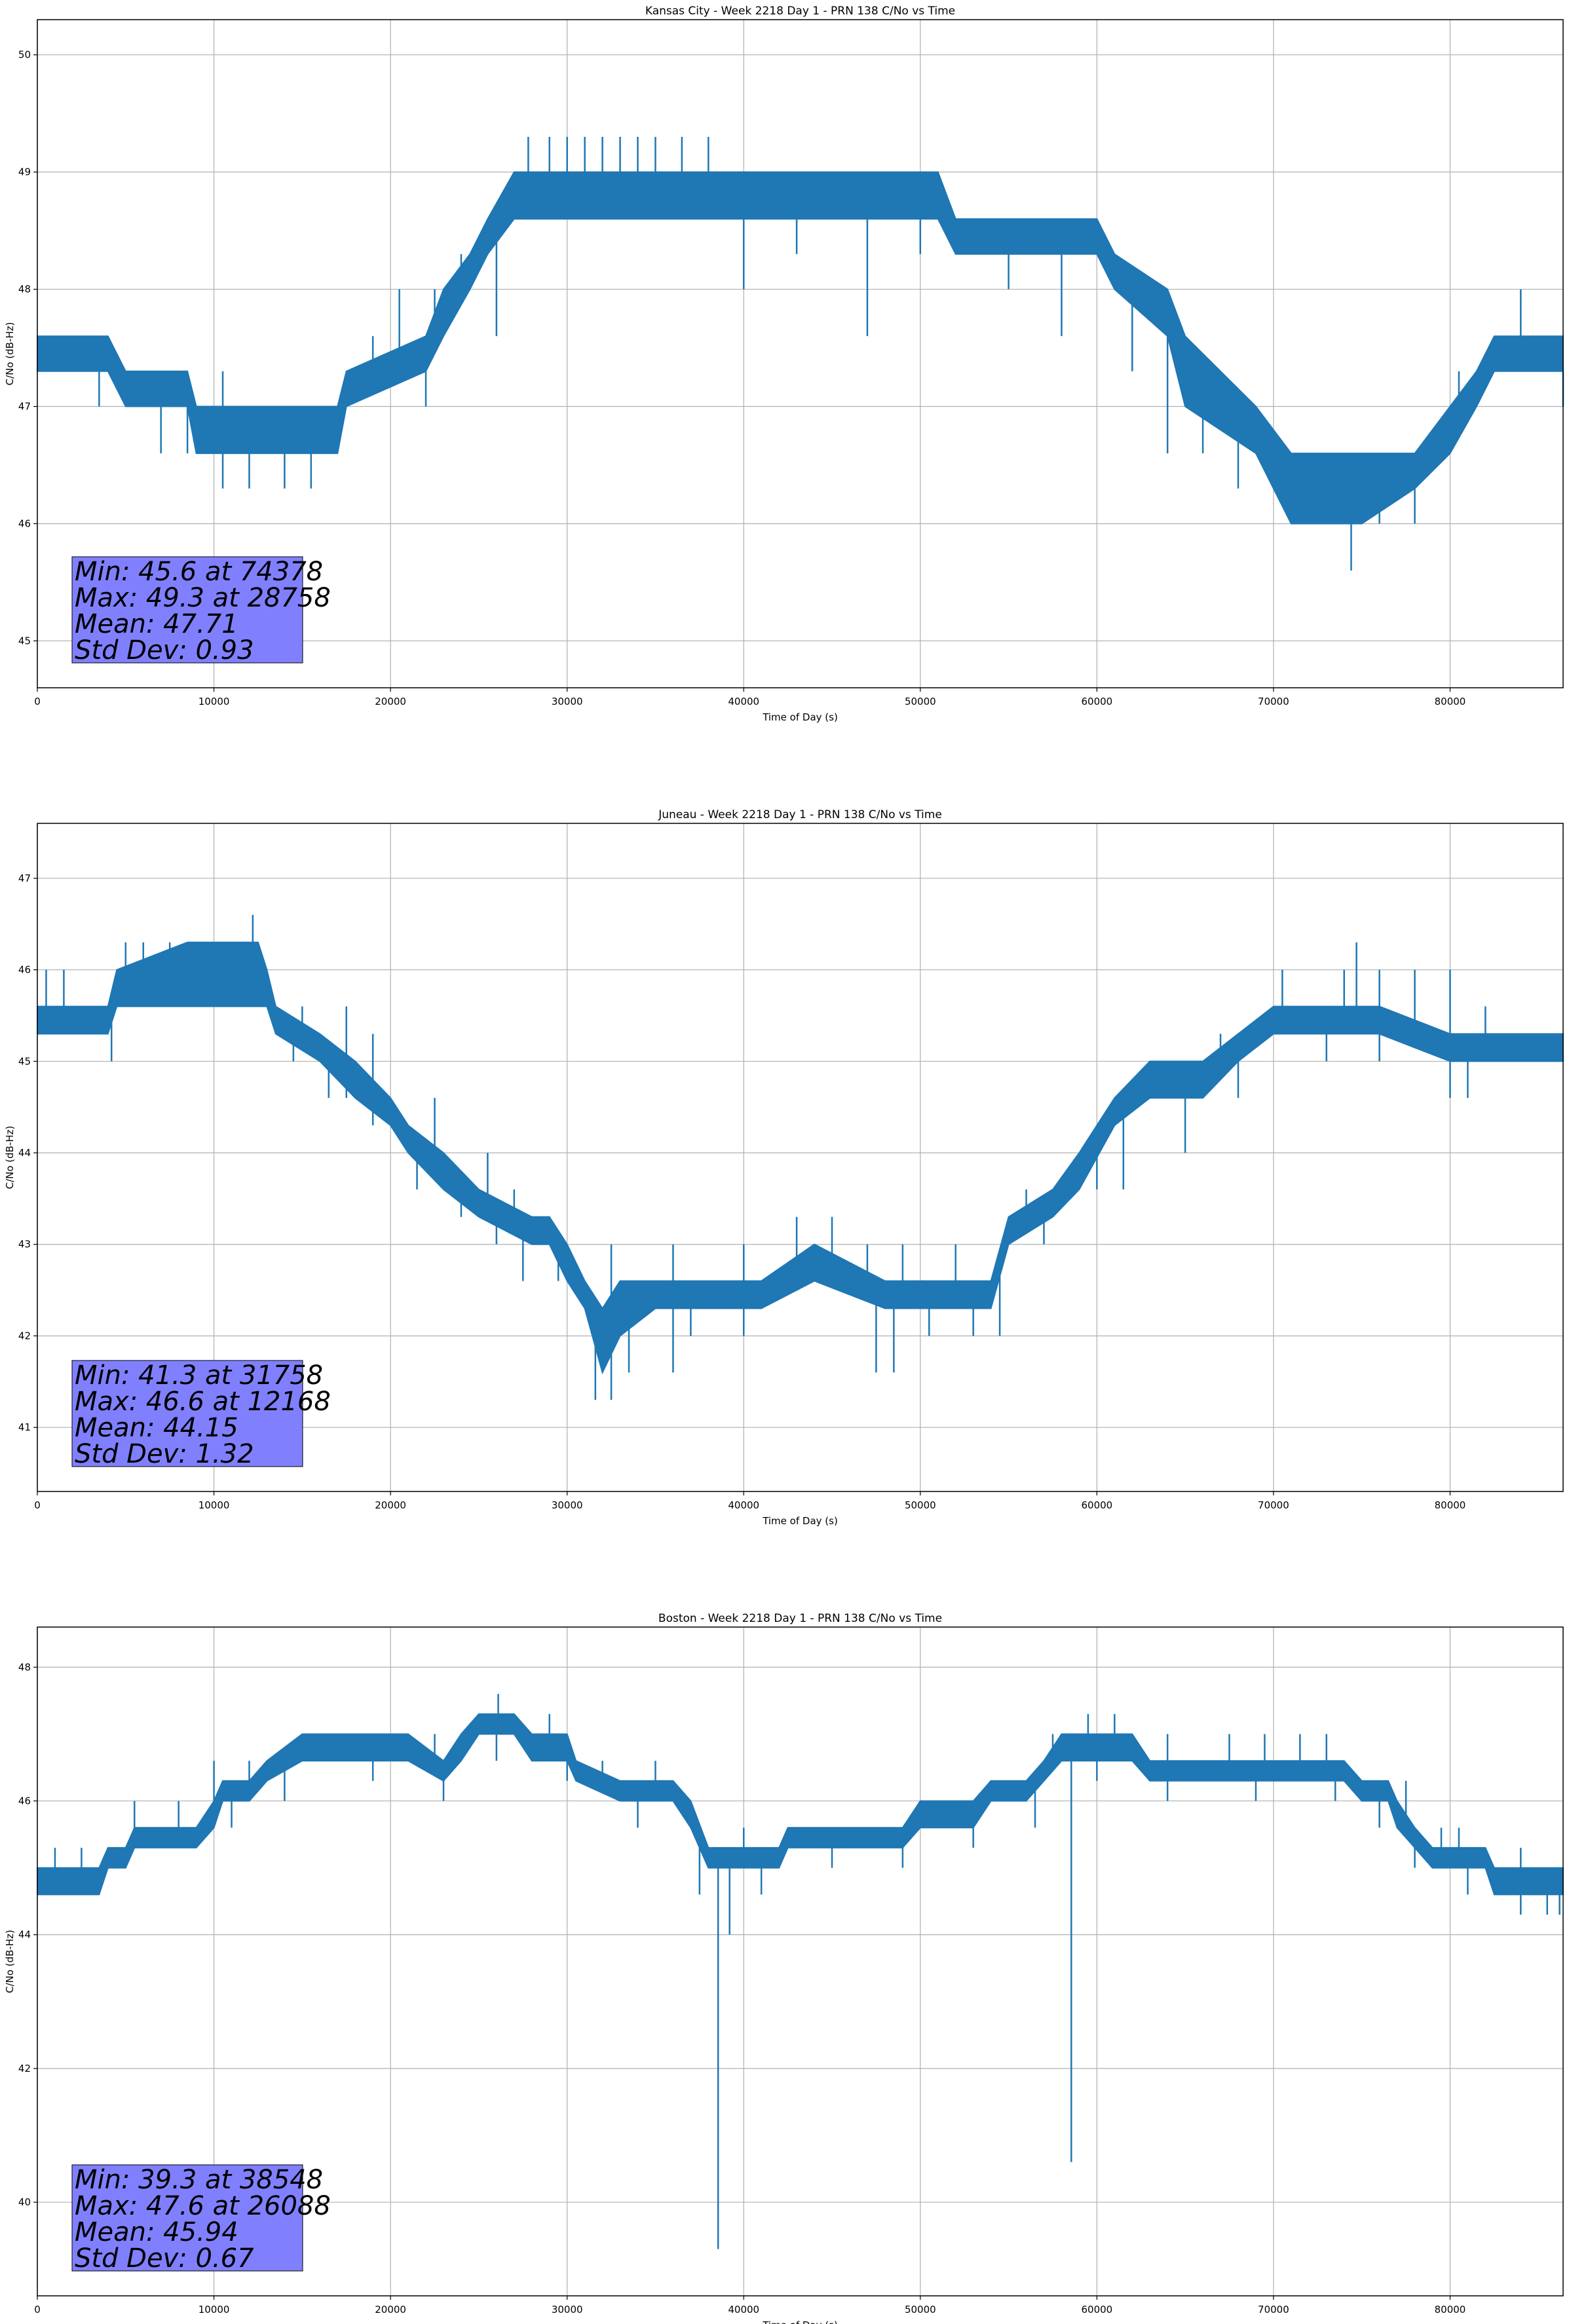  Describe the element at coordinates (156, 1428) in the screenshot. I see `stats-line: Mean: 44.15` at that location.